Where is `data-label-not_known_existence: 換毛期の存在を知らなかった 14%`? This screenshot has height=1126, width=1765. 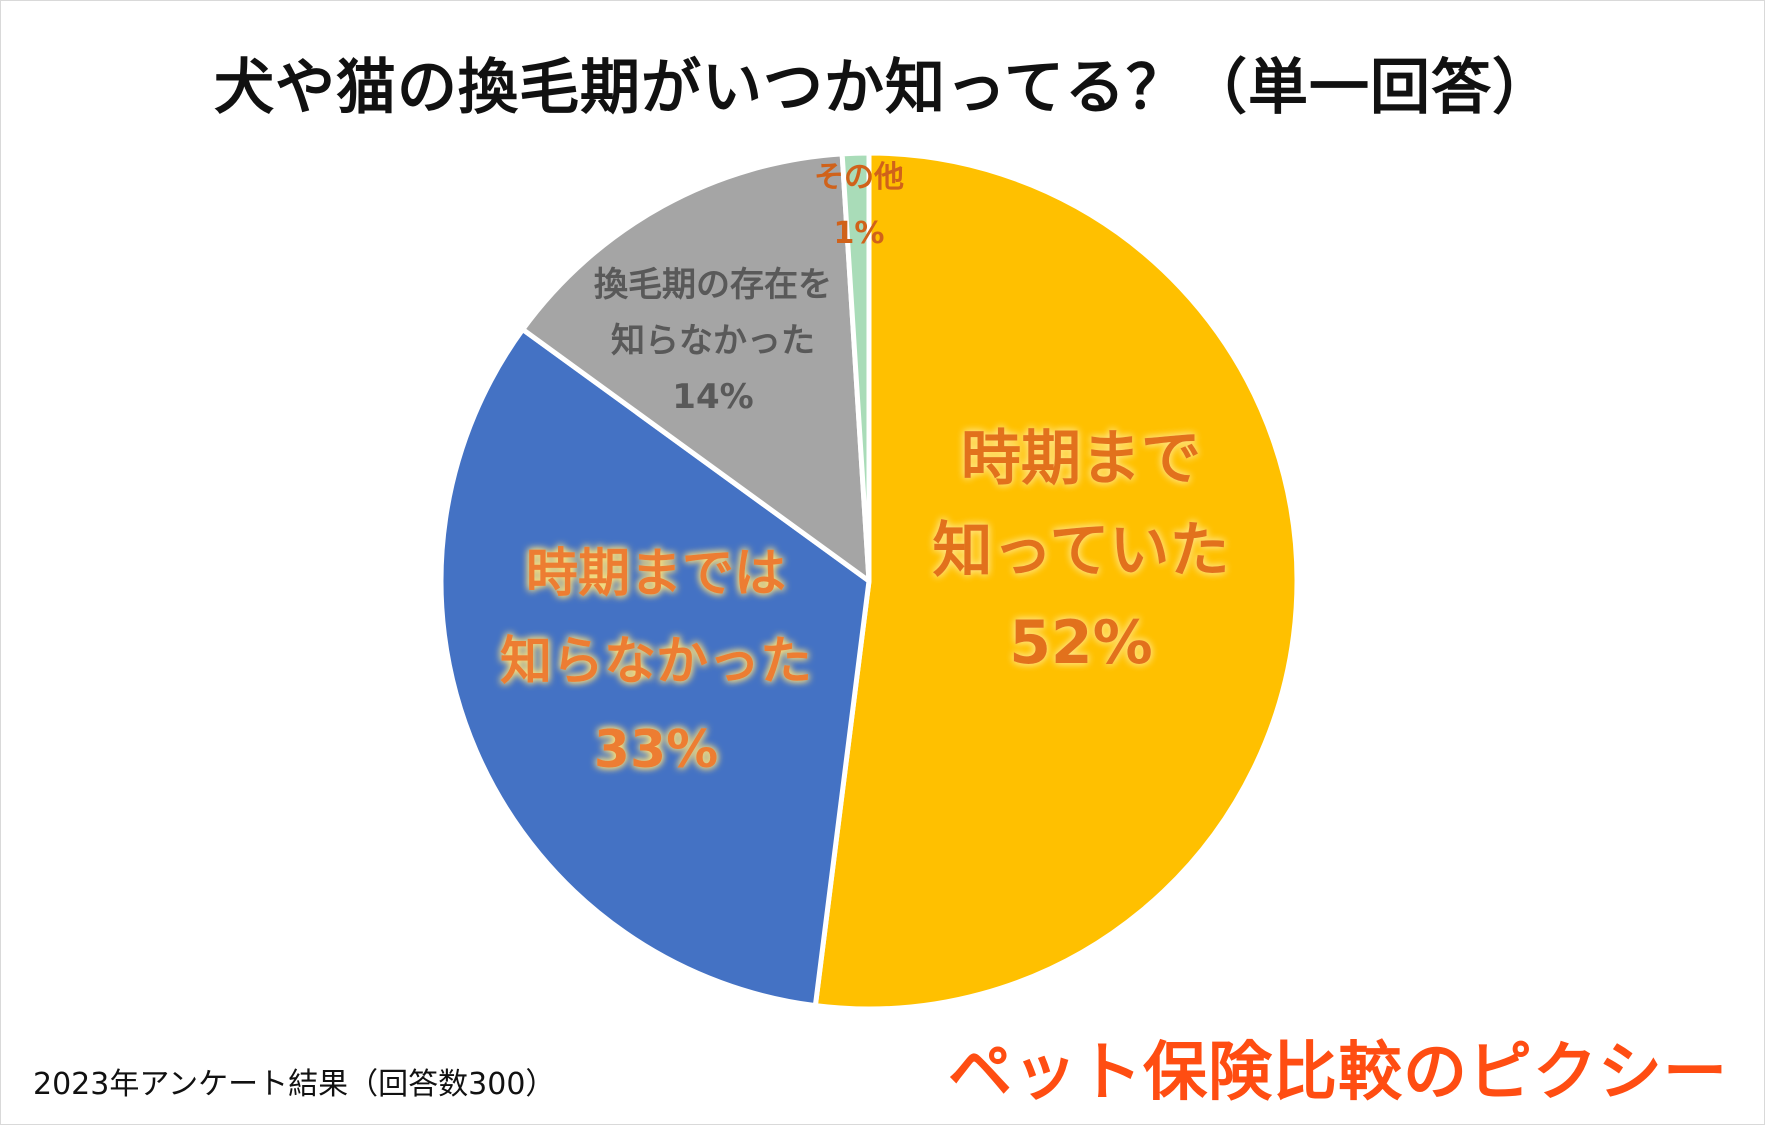 data-label-not_known_existence: 換毛期の存在を知らなかった 14% is located at coordinates (713, 341).